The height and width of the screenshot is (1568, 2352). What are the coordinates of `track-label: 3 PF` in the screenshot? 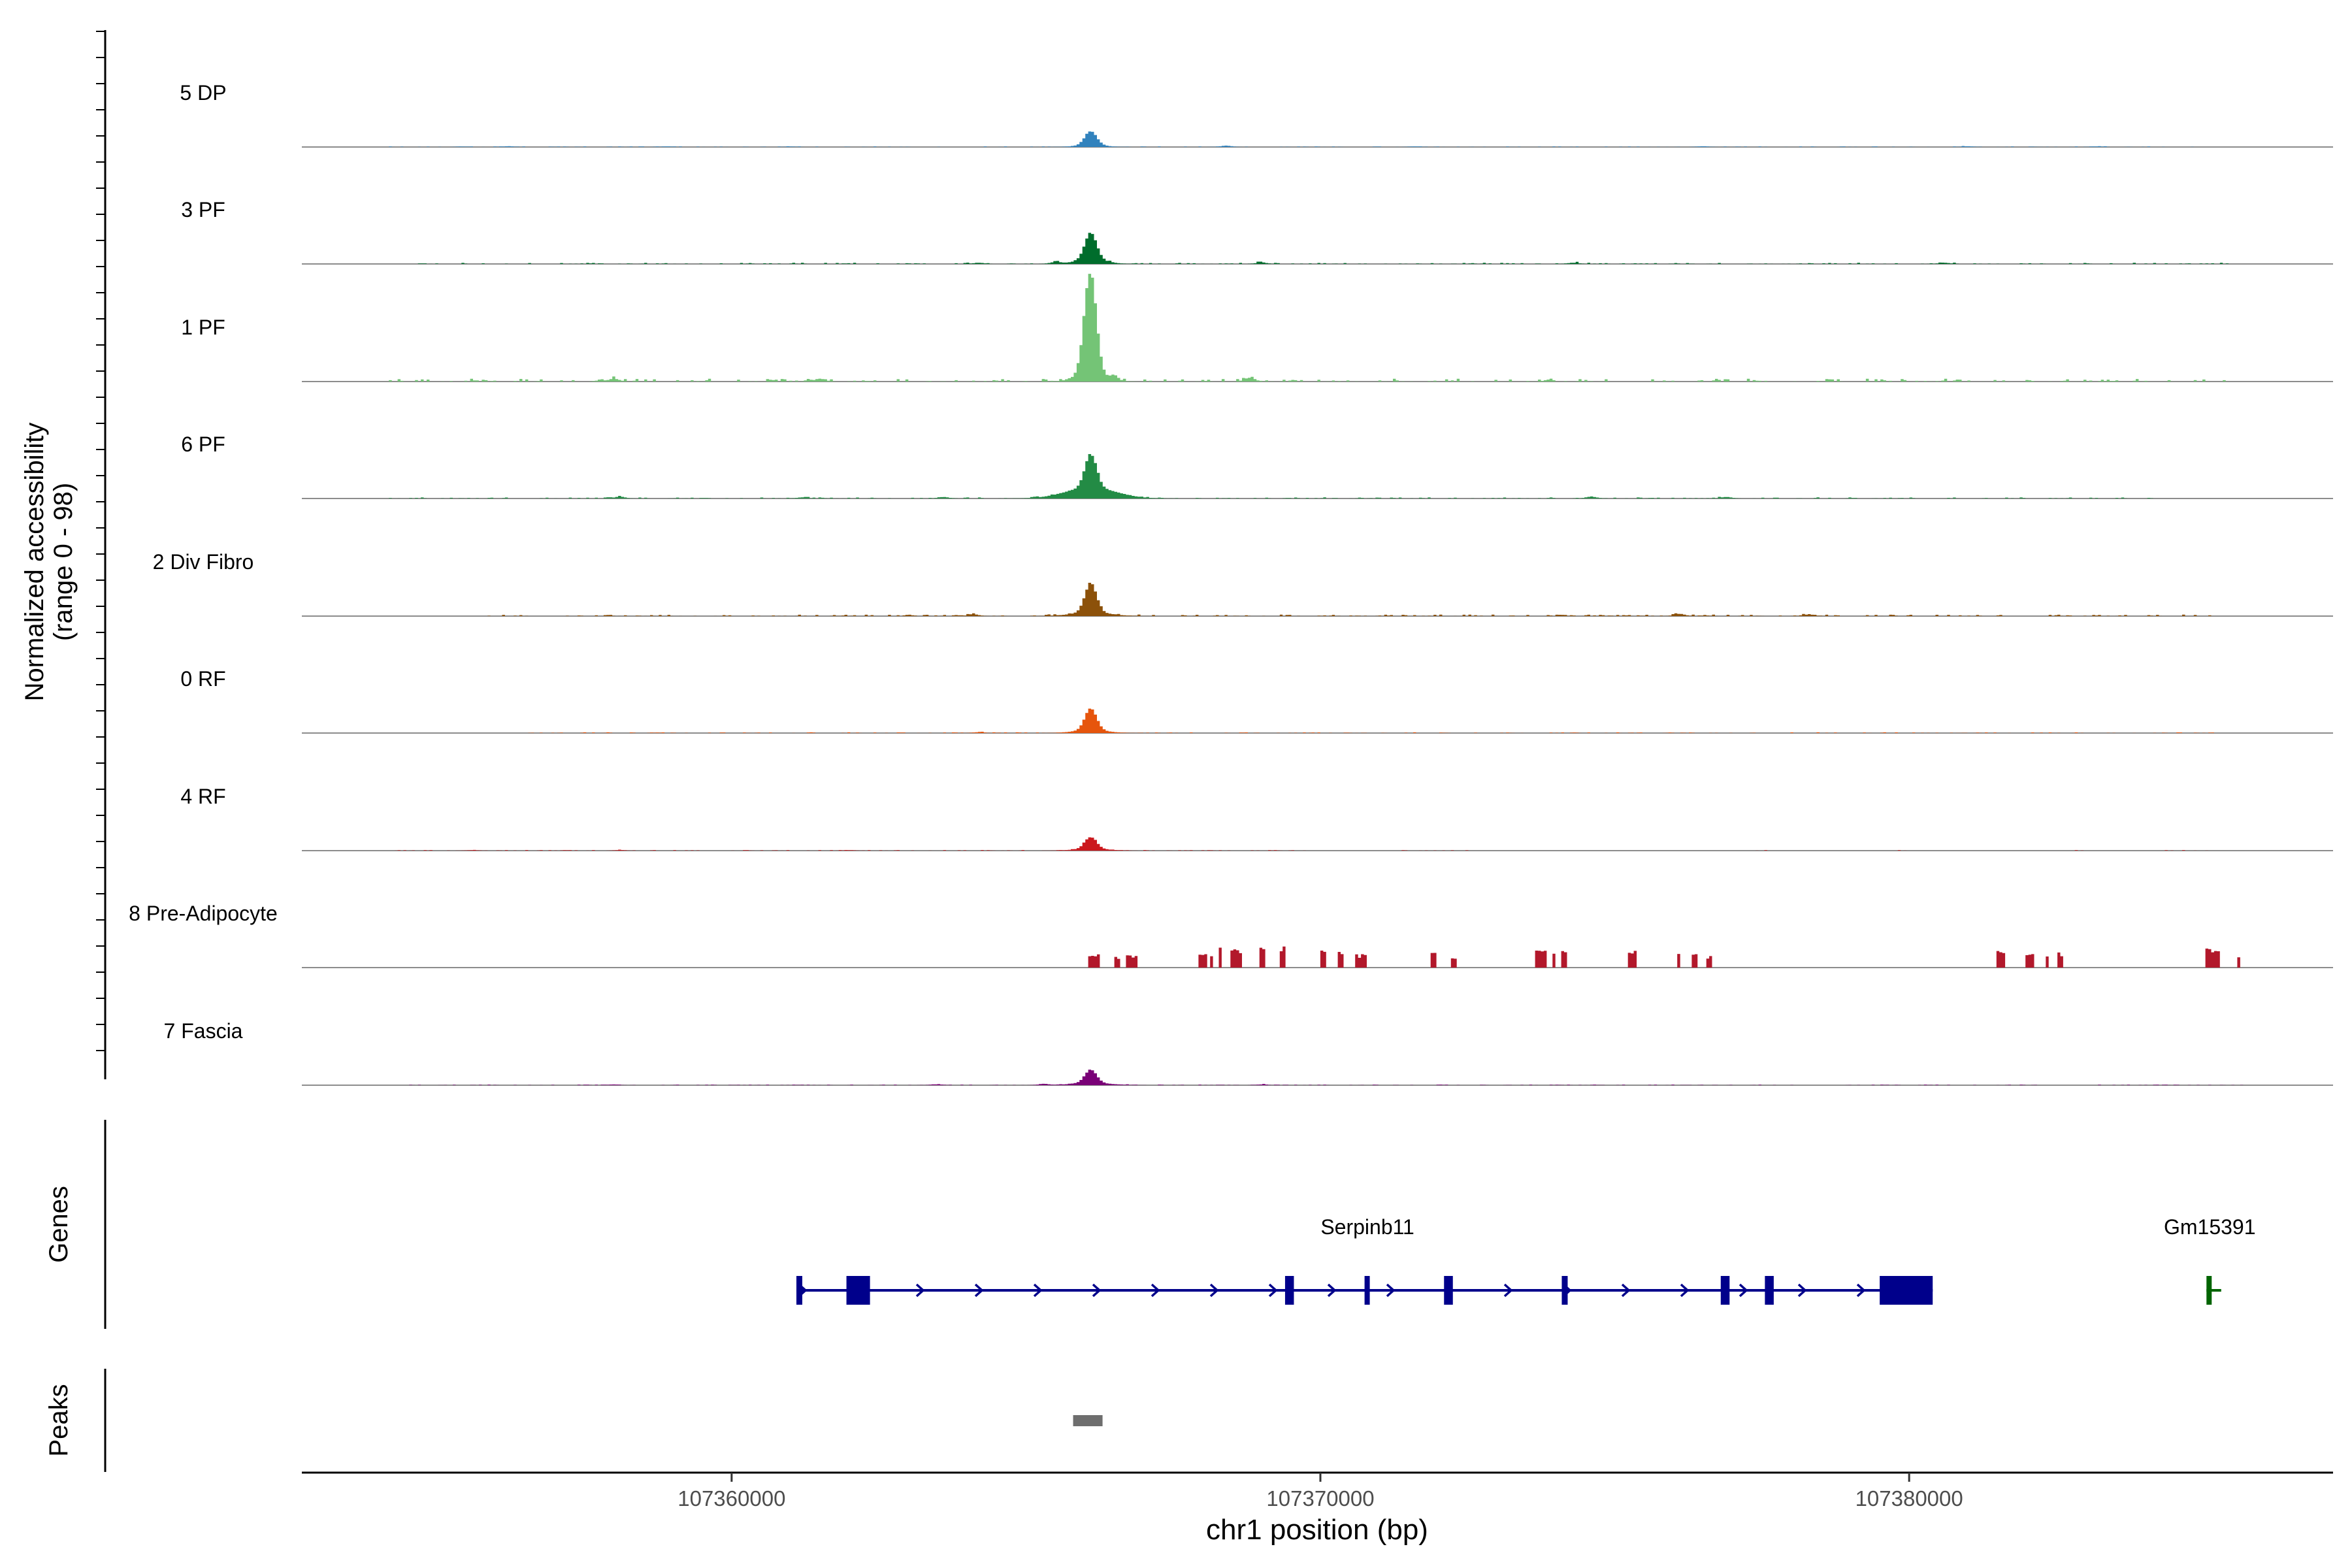 It's located at (203, 209).